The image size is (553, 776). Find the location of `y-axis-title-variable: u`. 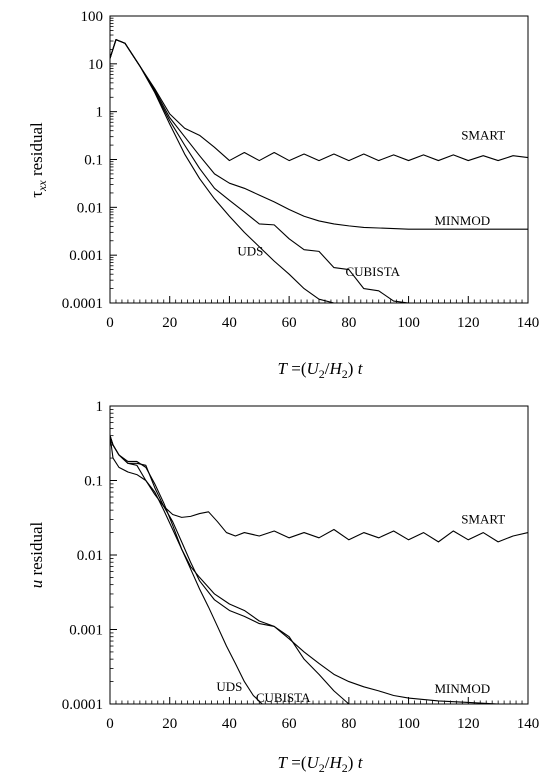

y-axis-title-variable: u is located at coordinates (36, 584).